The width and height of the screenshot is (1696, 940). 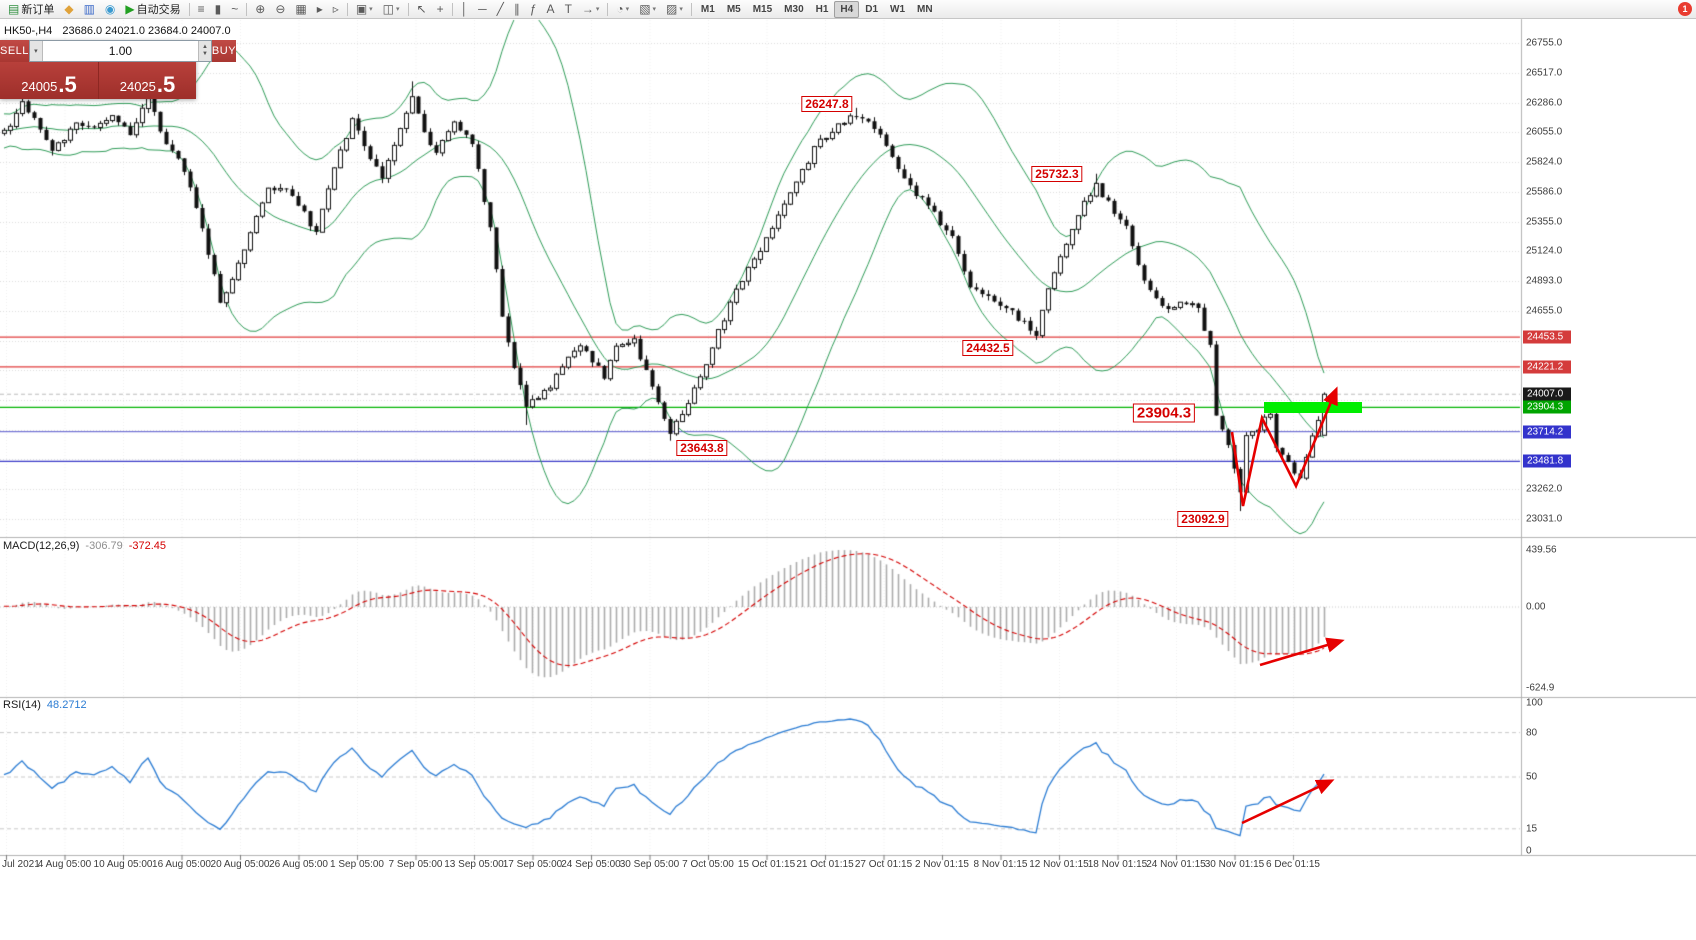 I want to click on timeframe-m5-button: M5, so click(x=733, y=9).